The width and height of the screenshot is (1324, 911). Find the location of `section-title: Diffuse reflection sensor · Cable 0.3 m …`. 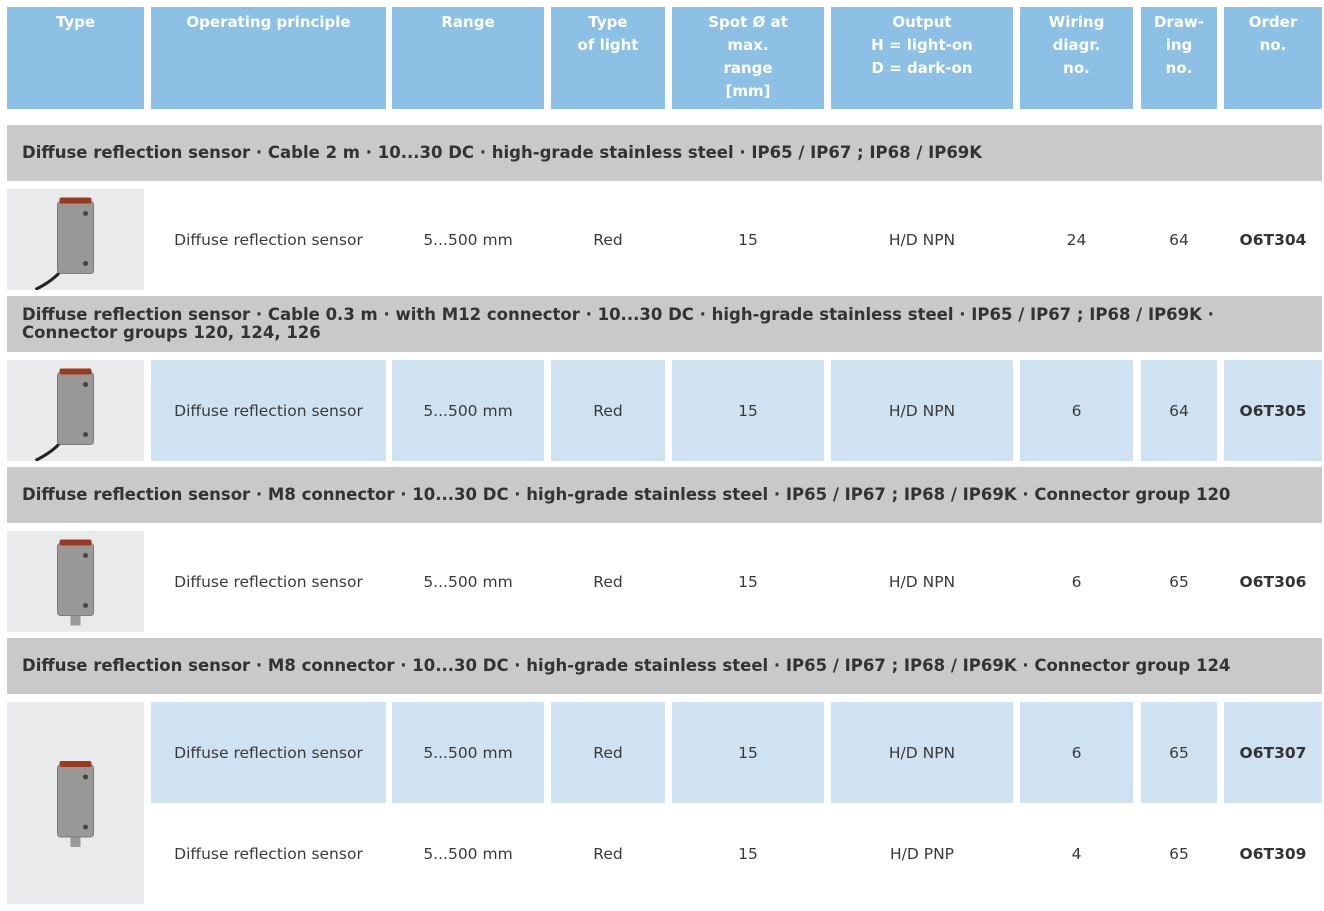

section-title: Diffuse reflection sensor · Cable 0.3 m … is located at coordinates (664, 324).